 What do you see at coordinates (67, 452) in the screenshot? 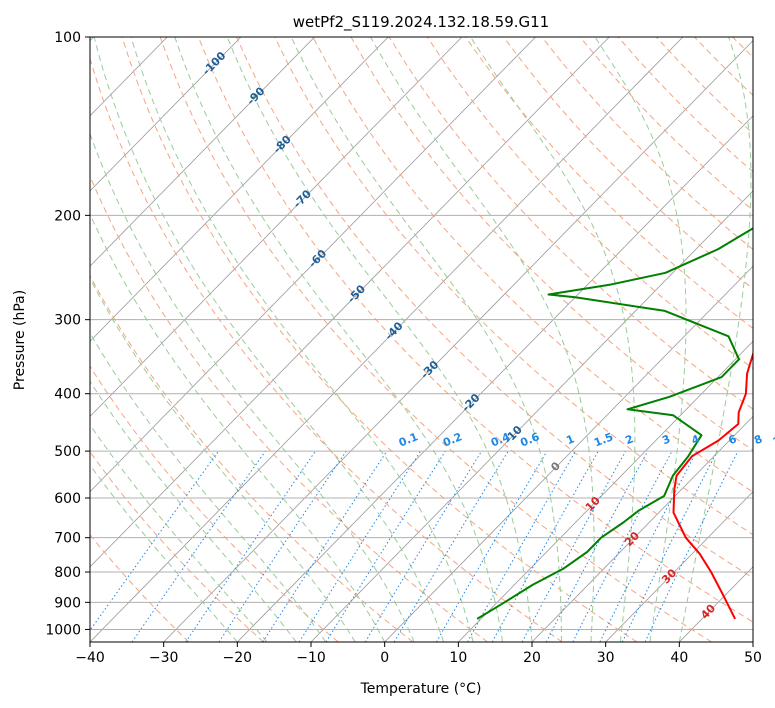
I see `y-tick-label: 500` at bounding box center [67, 452].